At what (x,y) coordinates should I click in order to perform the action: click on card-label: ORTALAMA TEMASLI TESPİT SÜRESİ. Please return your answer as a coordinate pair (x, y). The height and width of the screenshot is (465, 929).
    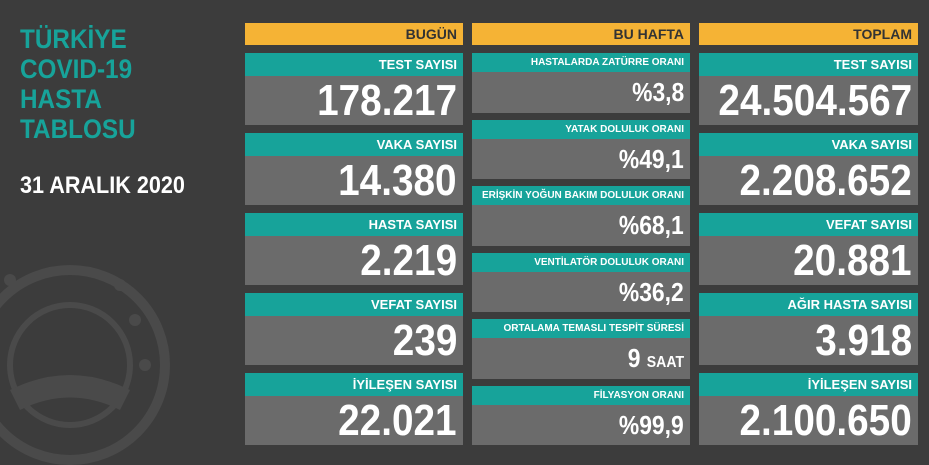
    Looking at the image, I should click on (581, 328).